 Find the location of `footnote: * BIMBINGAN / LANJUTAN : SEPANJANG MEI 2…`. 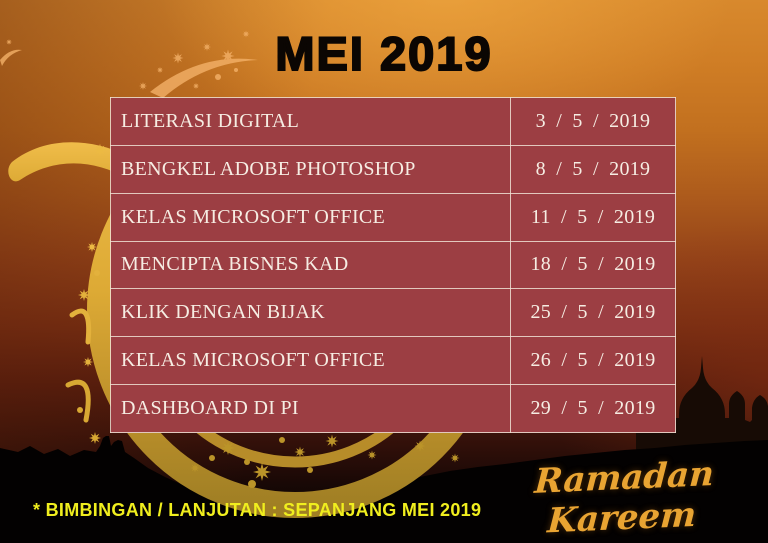

footnote: * BIMBINGAN / LANJUTAN : SEPANJANG MEI 2… is located at coordinates (257, 510).